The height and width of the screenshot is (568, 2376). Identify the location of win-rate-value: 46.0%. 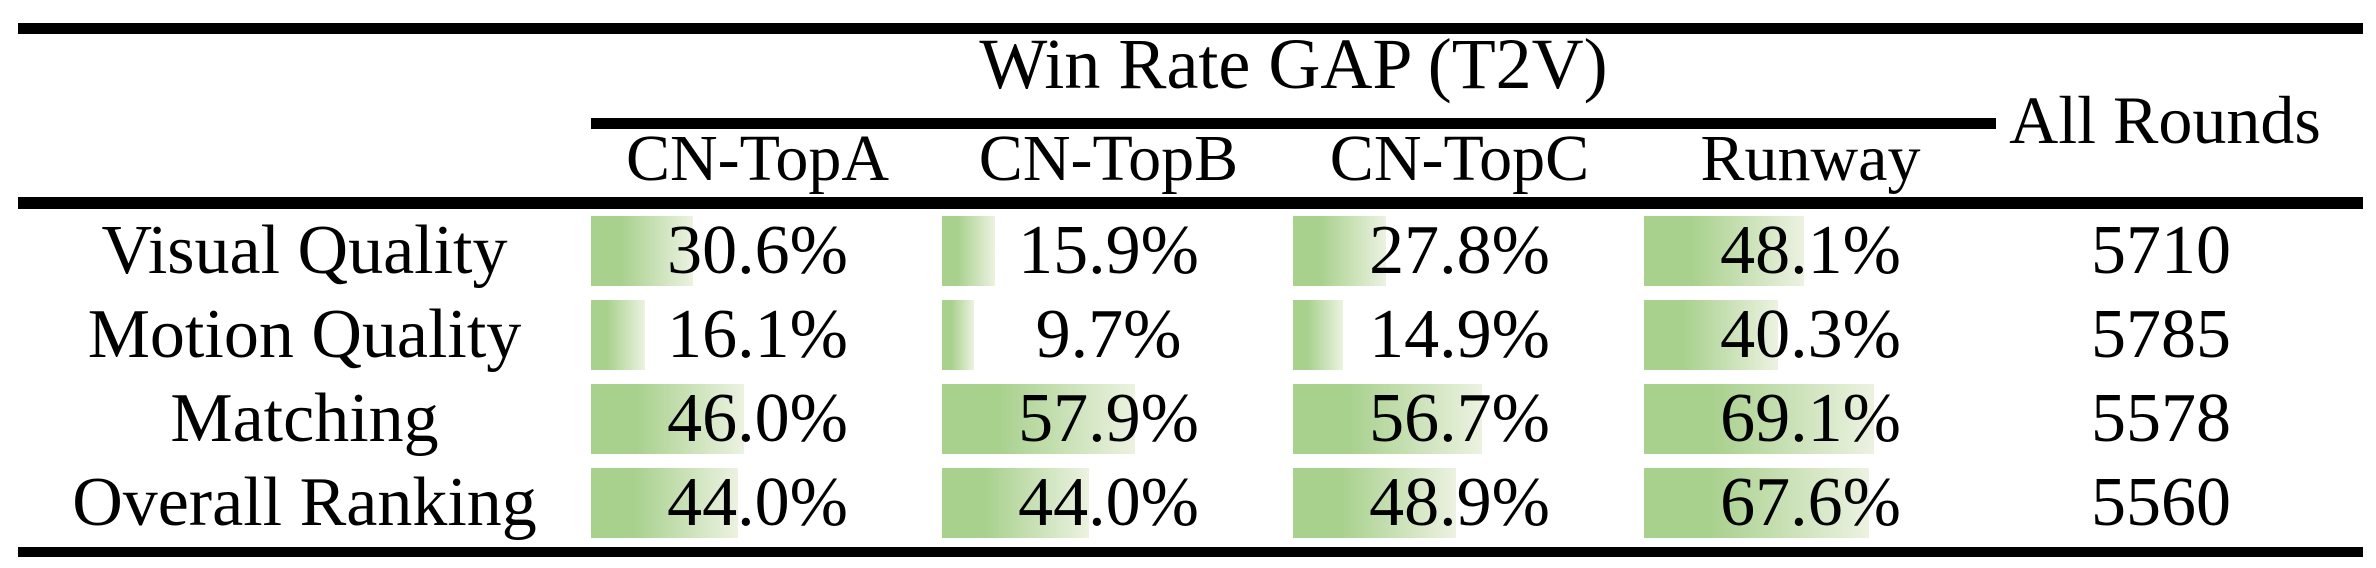
(757, 418).